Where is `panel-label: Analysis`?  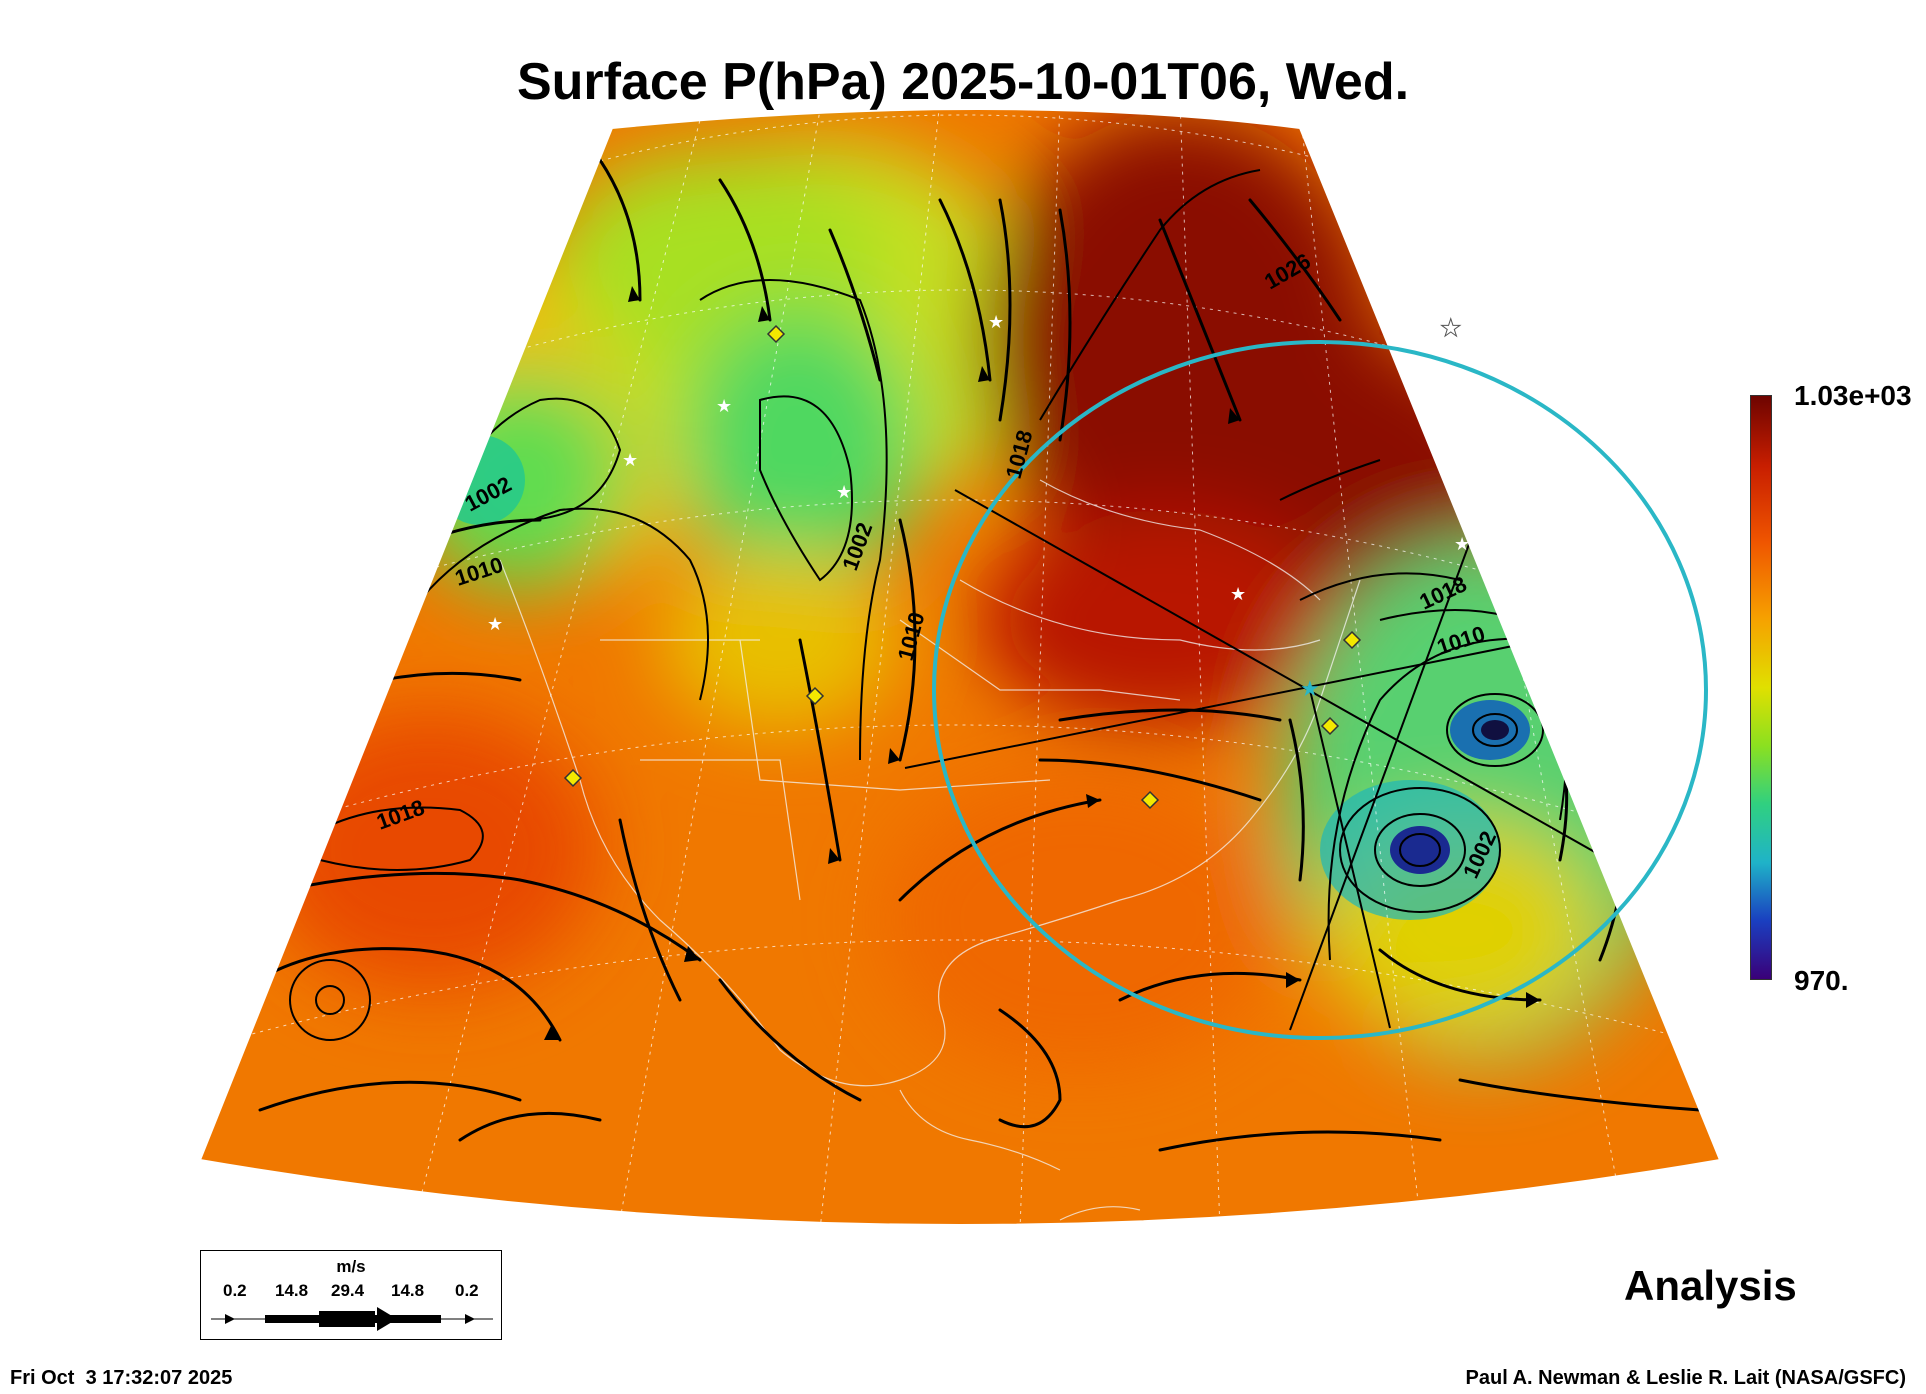 panel-label: Analysis is located at coordinates (1710, 1285).